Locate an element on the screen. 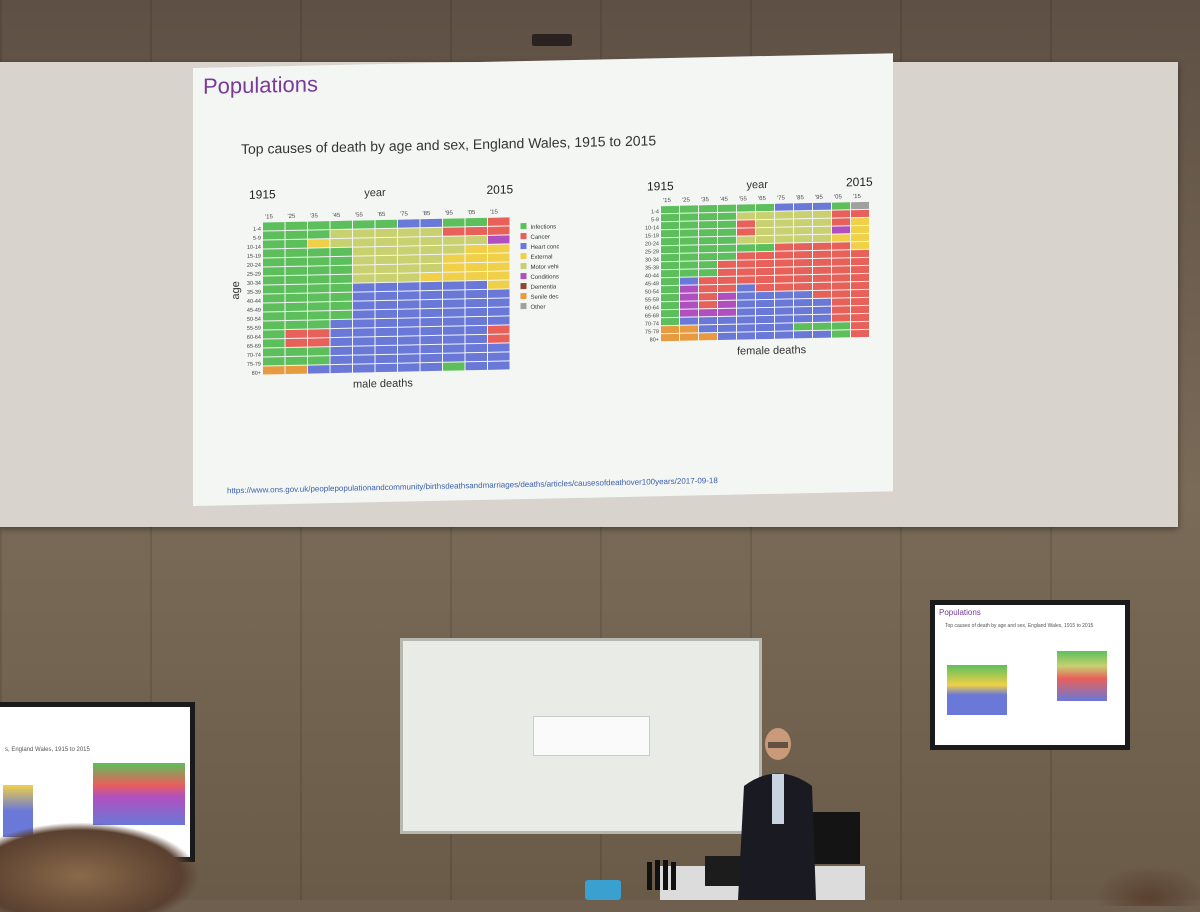 Image resolution: width=1200 pixels, height=912 pixels. legend-label: Motor vehicle incidents is located at coordinates (545, 267).